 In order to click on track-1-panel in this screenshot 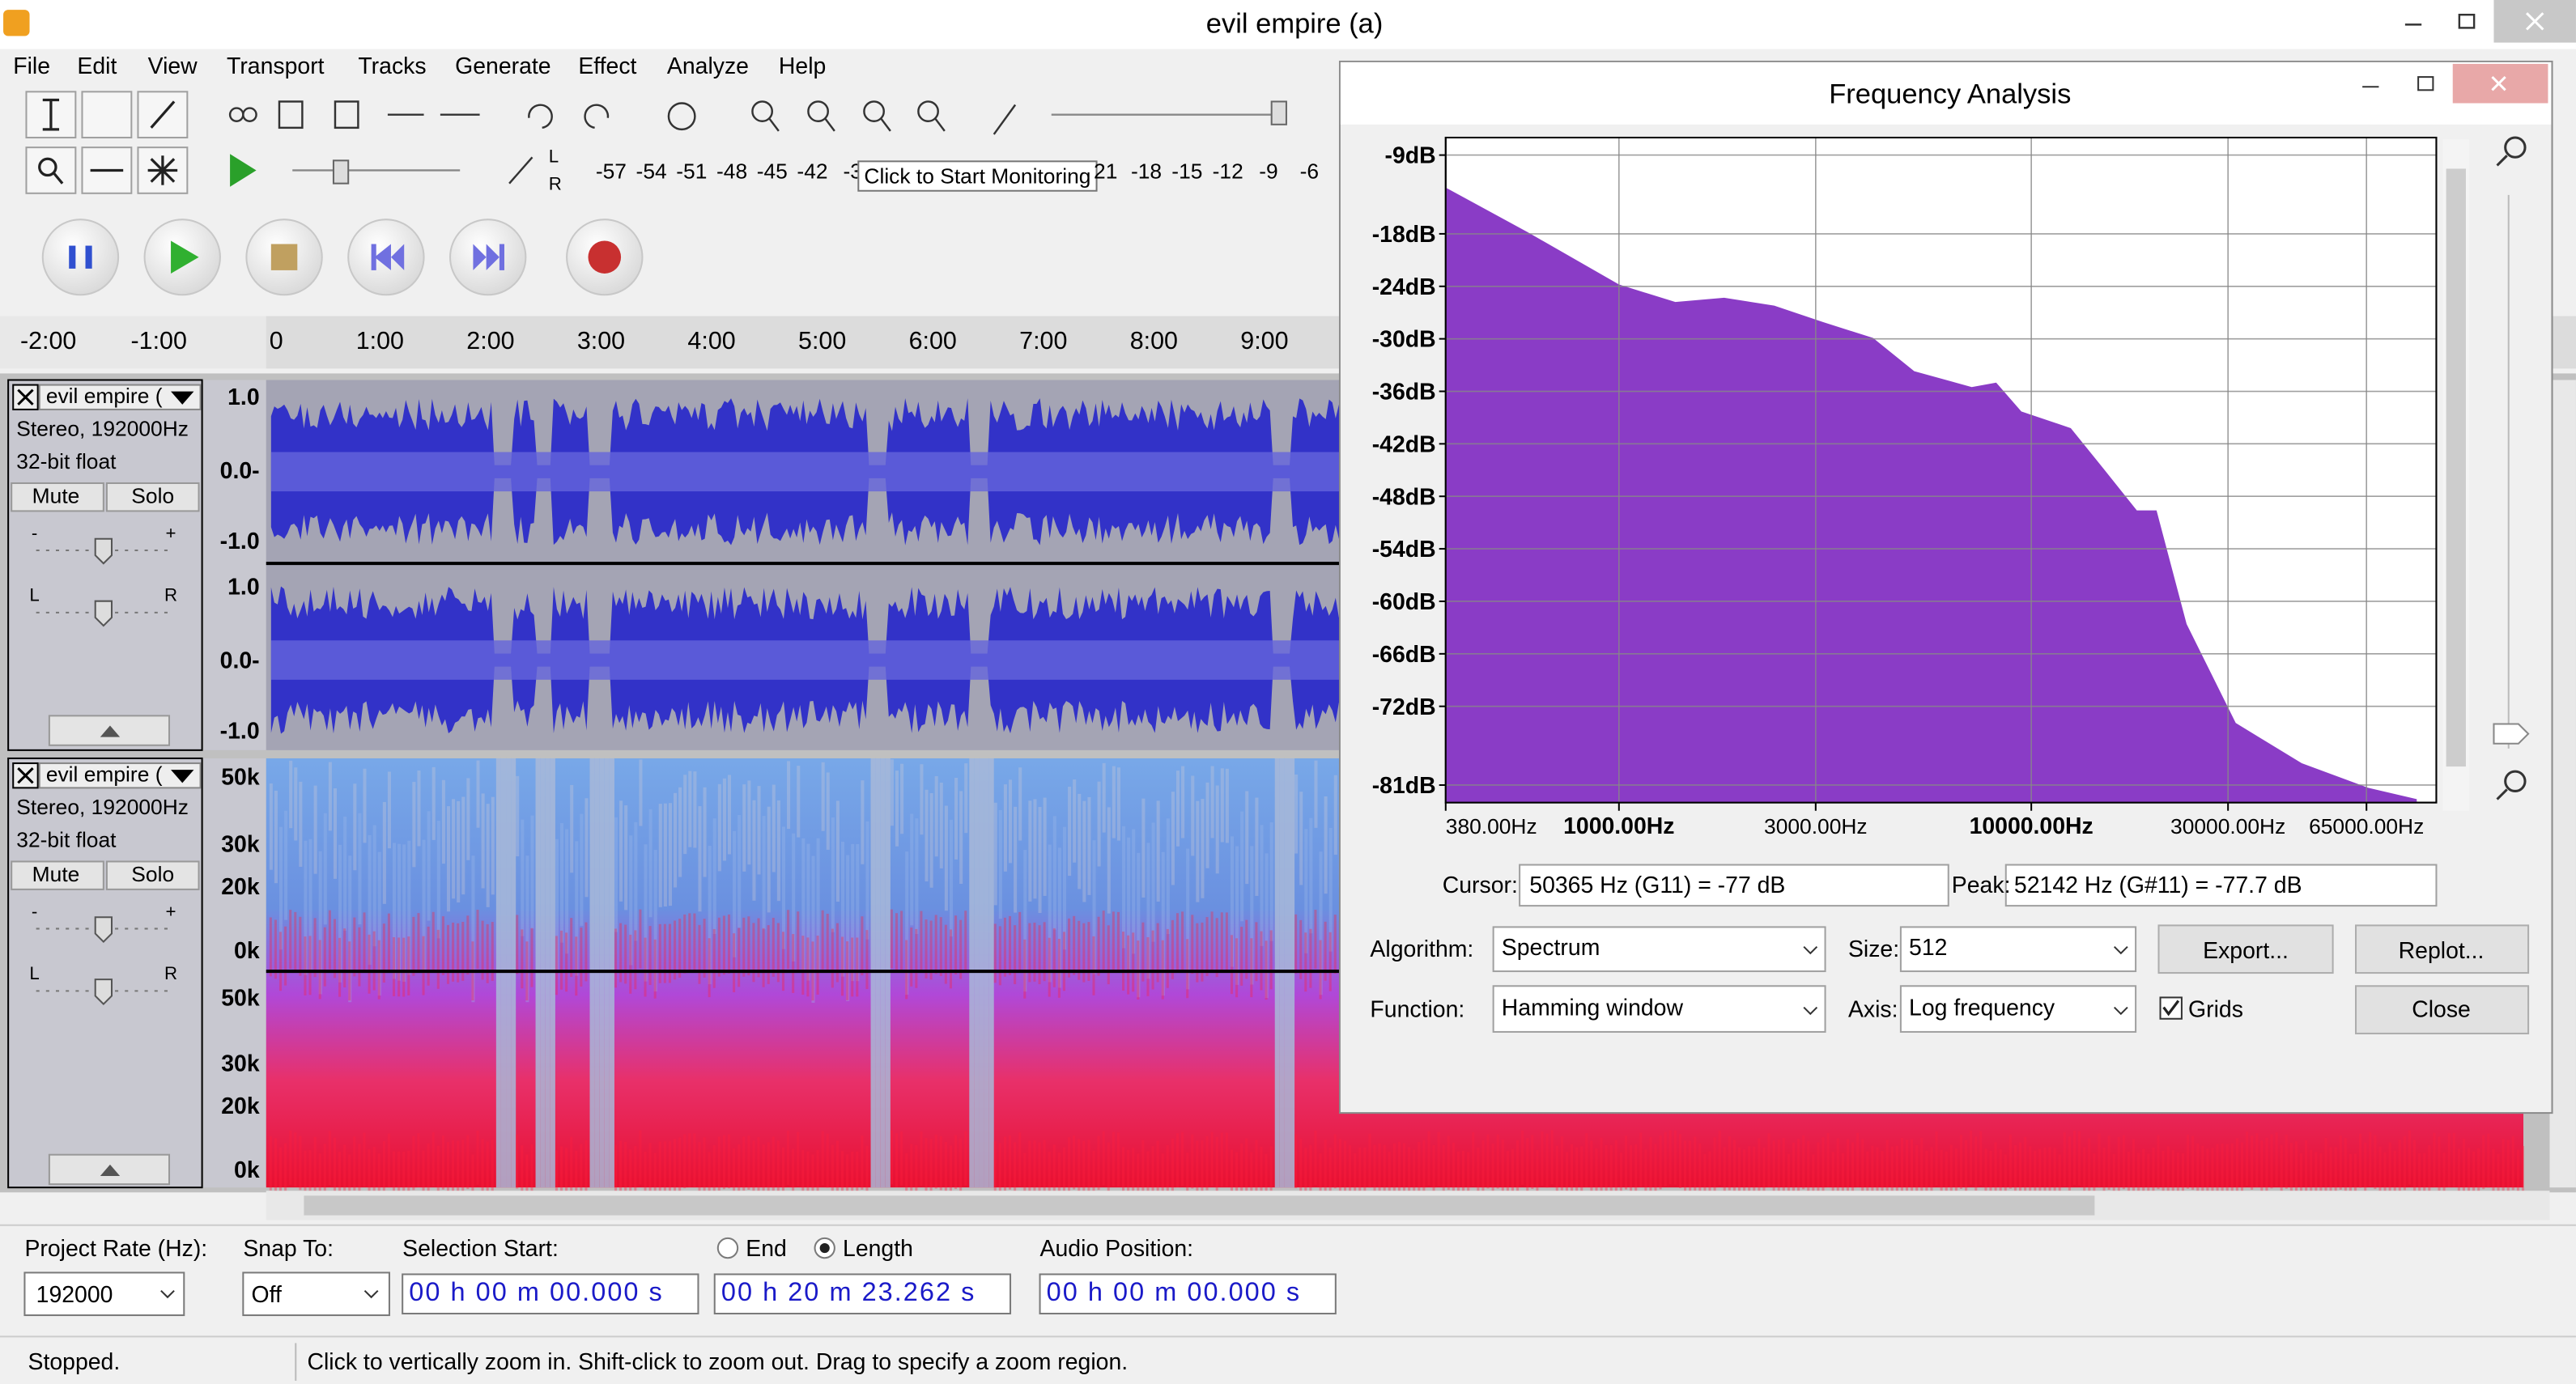, I will do `click(105, 565)`.